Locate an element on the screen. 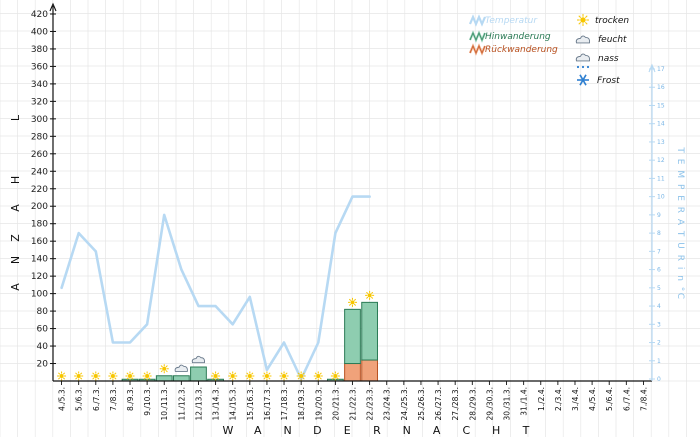 This screenshot has width=700, height=437. y-tick-label: 420 is located at coordinates (39, 15).